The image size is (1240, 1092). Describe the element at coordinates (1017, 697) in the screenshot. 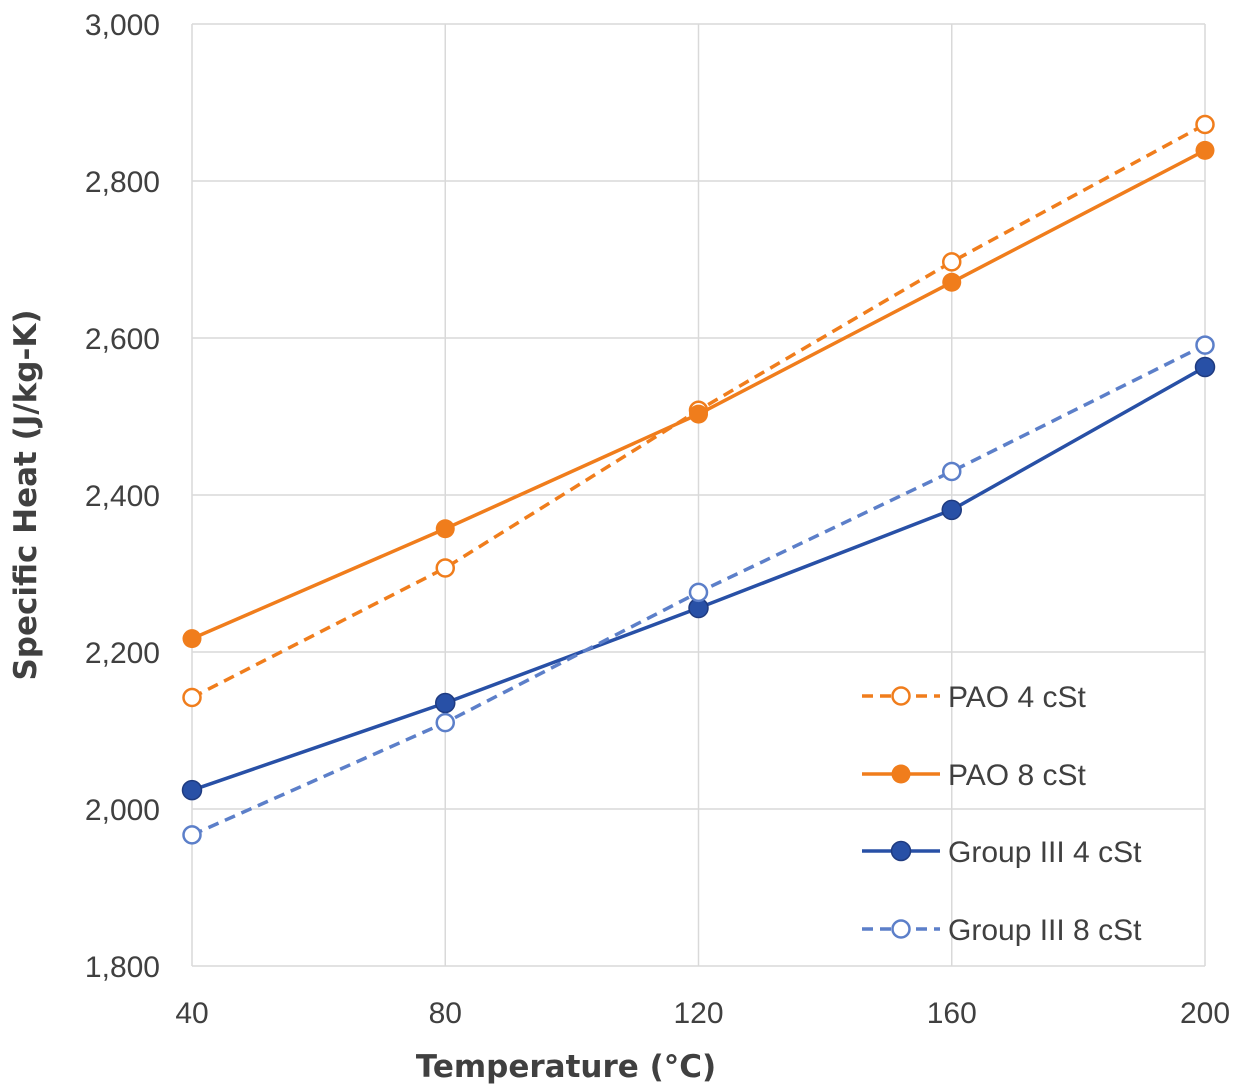

I see `legend-label: PAO 4 cSt` at that location.